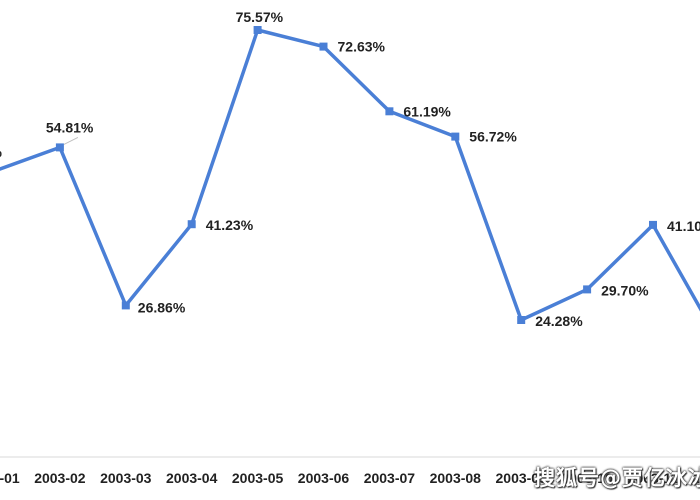  What do you see at coordinates (324, 478) in the screenshot?
I see `x-tick-label-2003-06: 2003-06` at bounding box center [324, 478].